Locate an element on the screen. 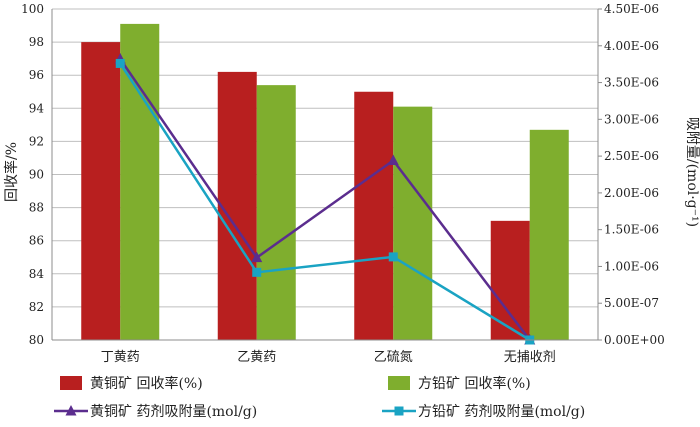 The height and width of the screenshot is (427, 700). legend-label: 黄铜矿 药剂吸附量(mol/g) is located at coordinates (173, 411).